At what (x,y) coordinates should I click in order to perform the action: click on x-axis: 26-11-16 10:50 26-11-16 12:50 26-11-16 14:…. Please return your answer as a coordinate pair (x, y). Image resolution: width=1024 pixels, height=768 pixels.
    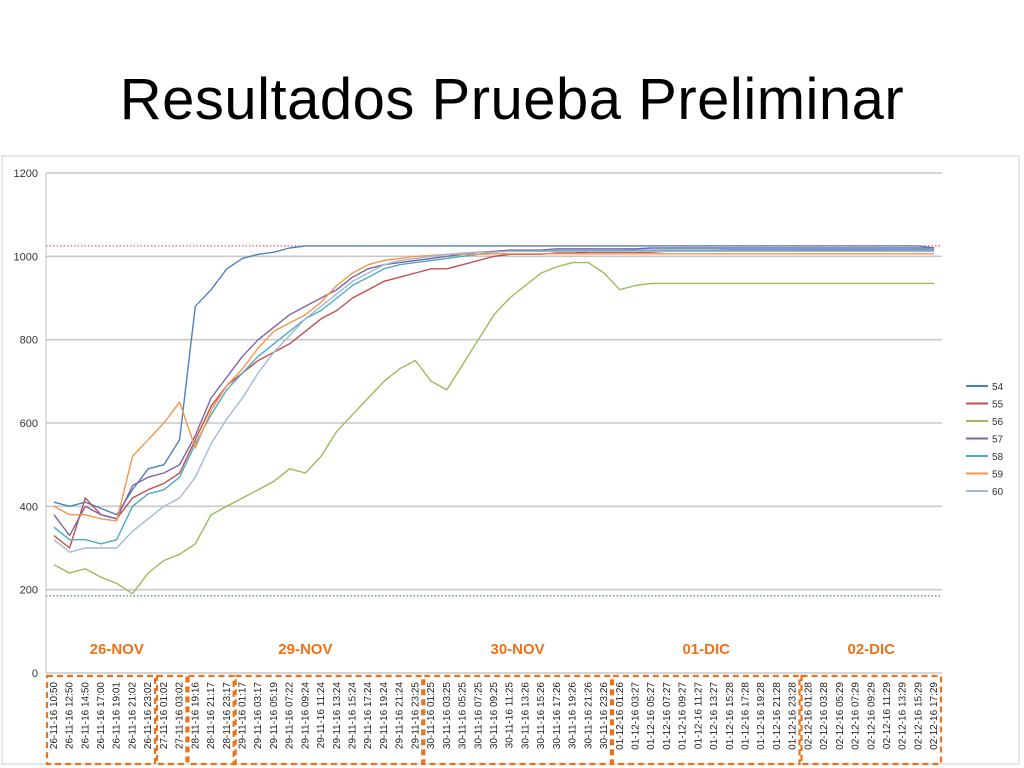
    Looking at the image, I should click on (494, 716).